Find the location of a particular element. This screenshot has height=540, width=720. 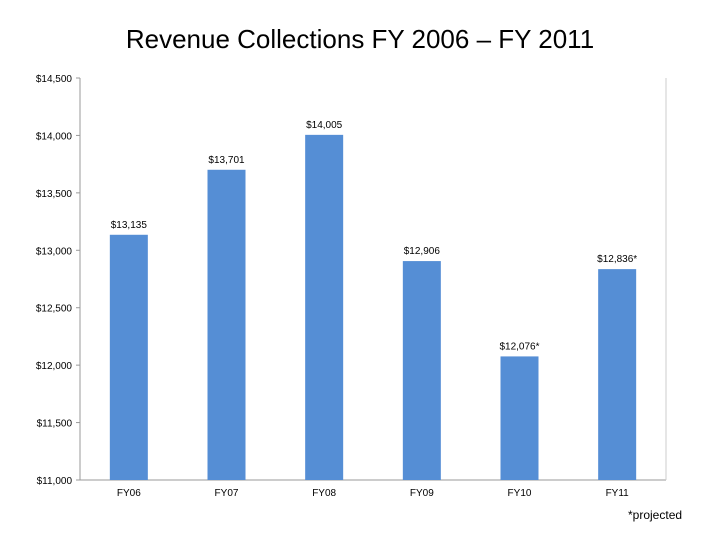

y-tick-label: $11,000 is located at coordinates (55, 481).